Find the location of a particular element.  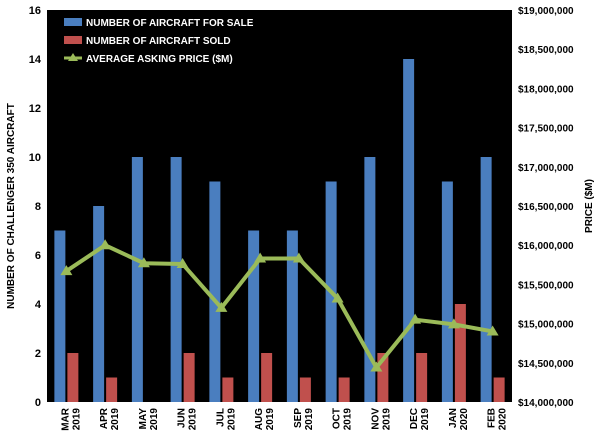

x-tick-label: FEB2020 is located at coordinates (498, 419).